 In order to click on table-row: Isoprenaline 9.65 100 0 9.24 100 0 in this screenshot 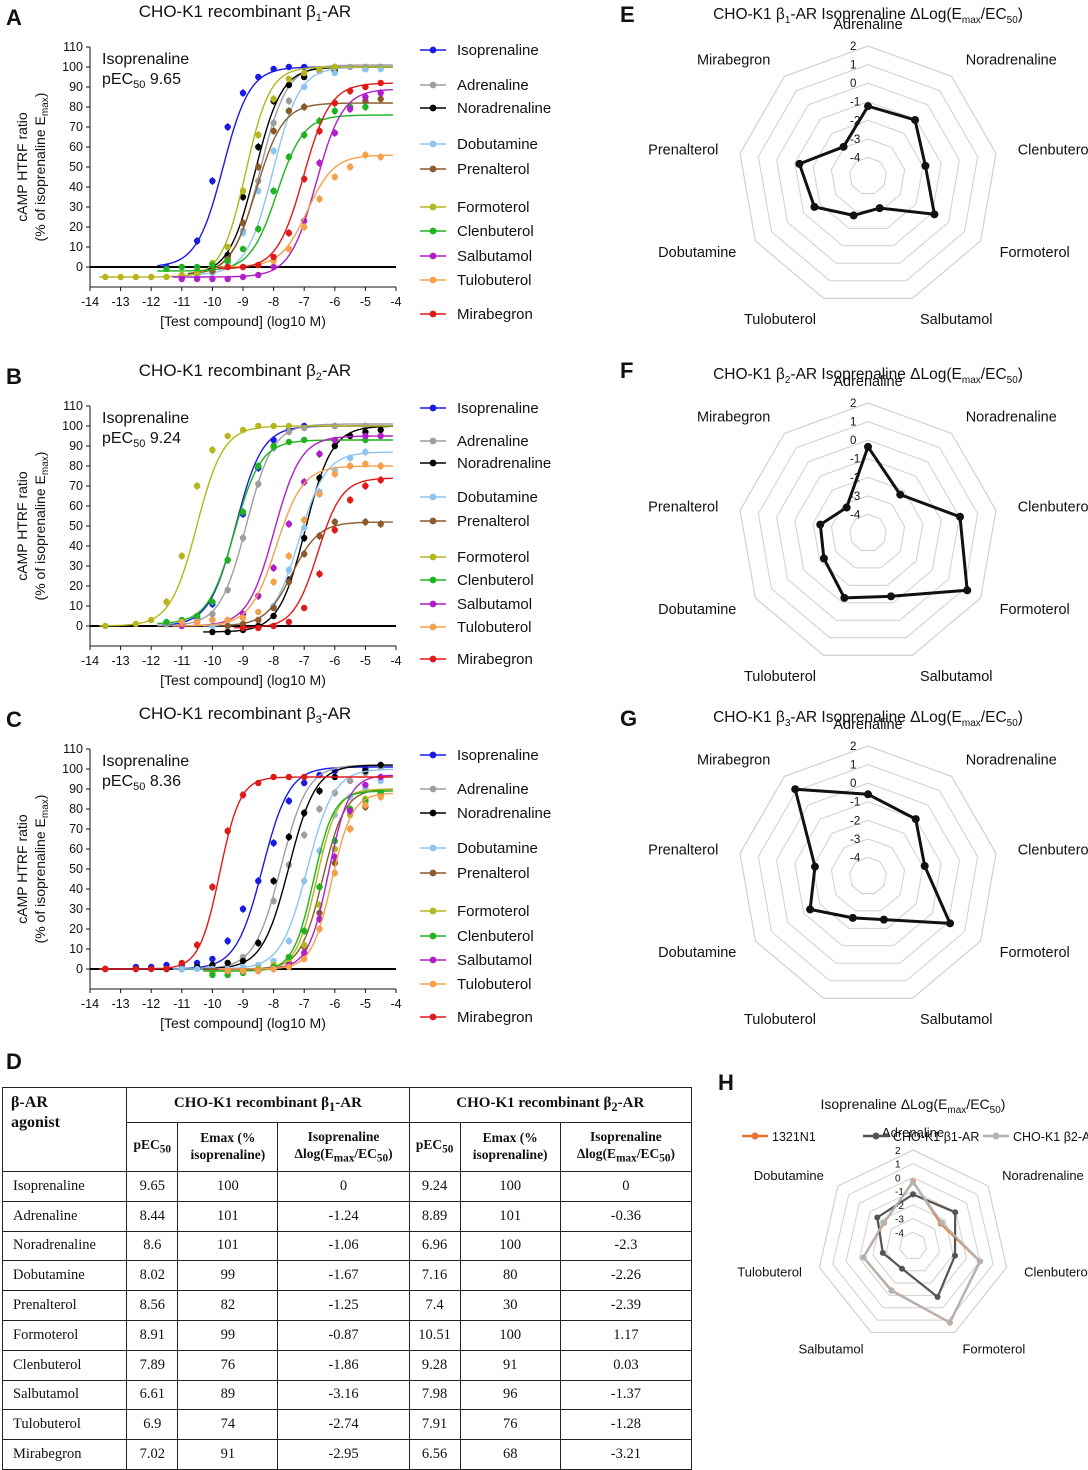, I will do `click(347, 1186)`.